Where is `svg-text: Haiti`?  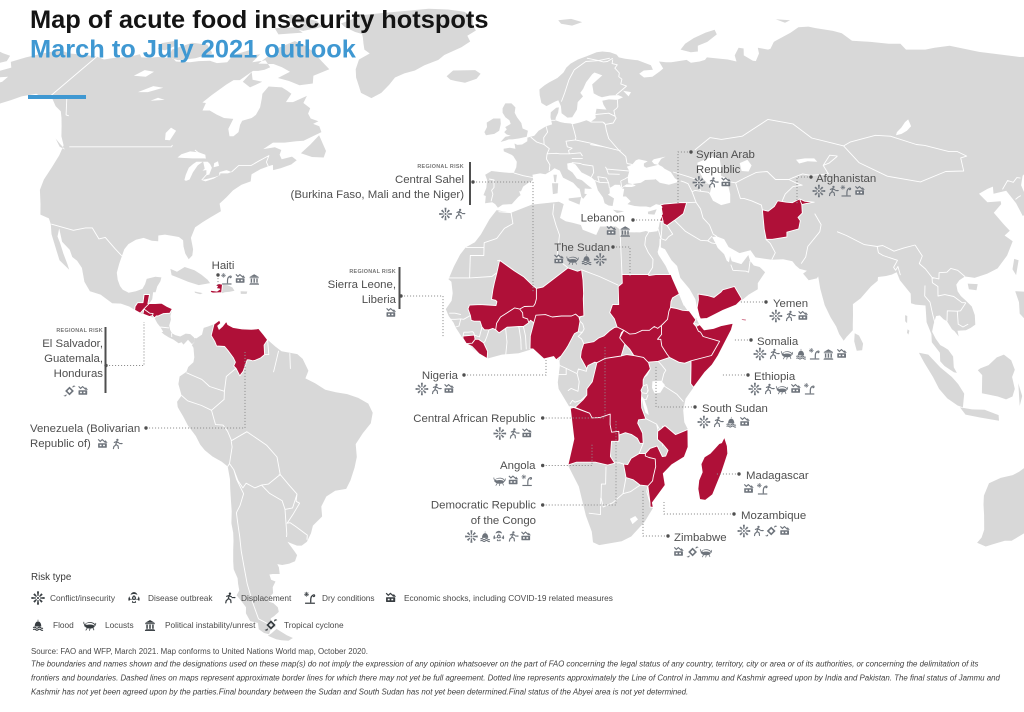 svg-text: Haiti is located at coordinates (223, 266).